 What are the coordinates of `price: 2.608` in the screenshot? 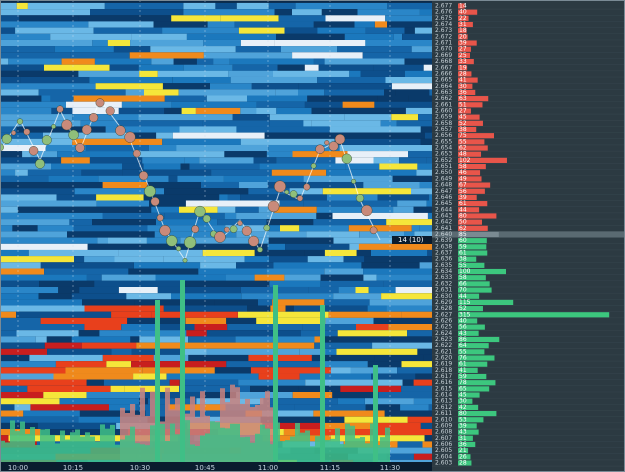 It's located at (443, 432).